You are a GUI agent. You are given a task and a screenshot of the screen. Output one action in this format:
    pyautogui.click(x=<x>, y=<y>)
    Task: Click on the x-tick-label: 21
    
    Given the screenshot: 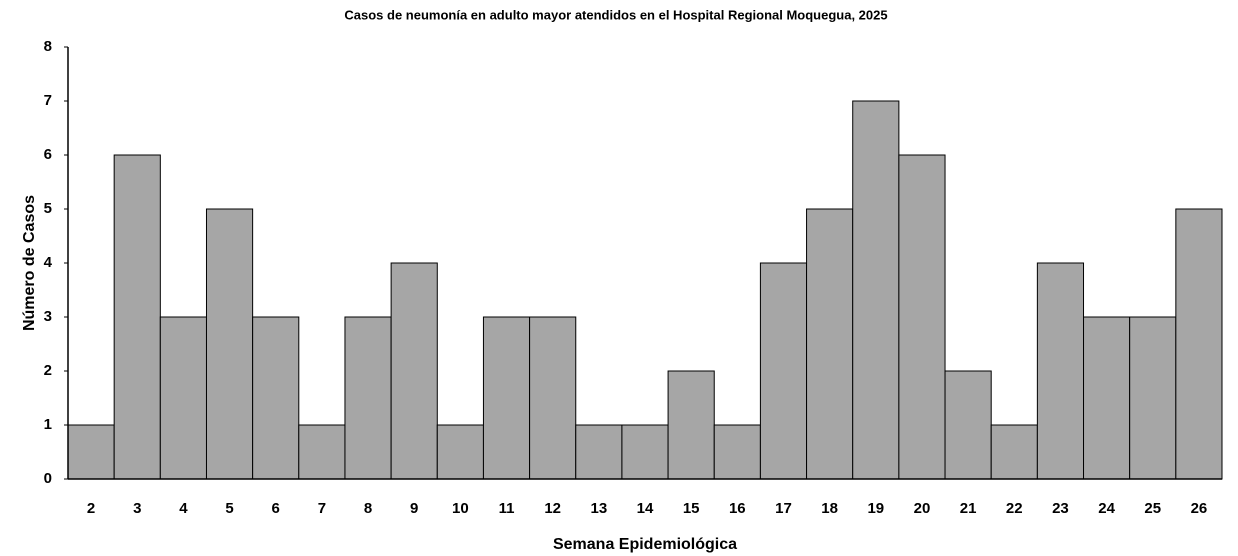 What is the action you would take?
    pyautogui.click(x=968, y=508)
    